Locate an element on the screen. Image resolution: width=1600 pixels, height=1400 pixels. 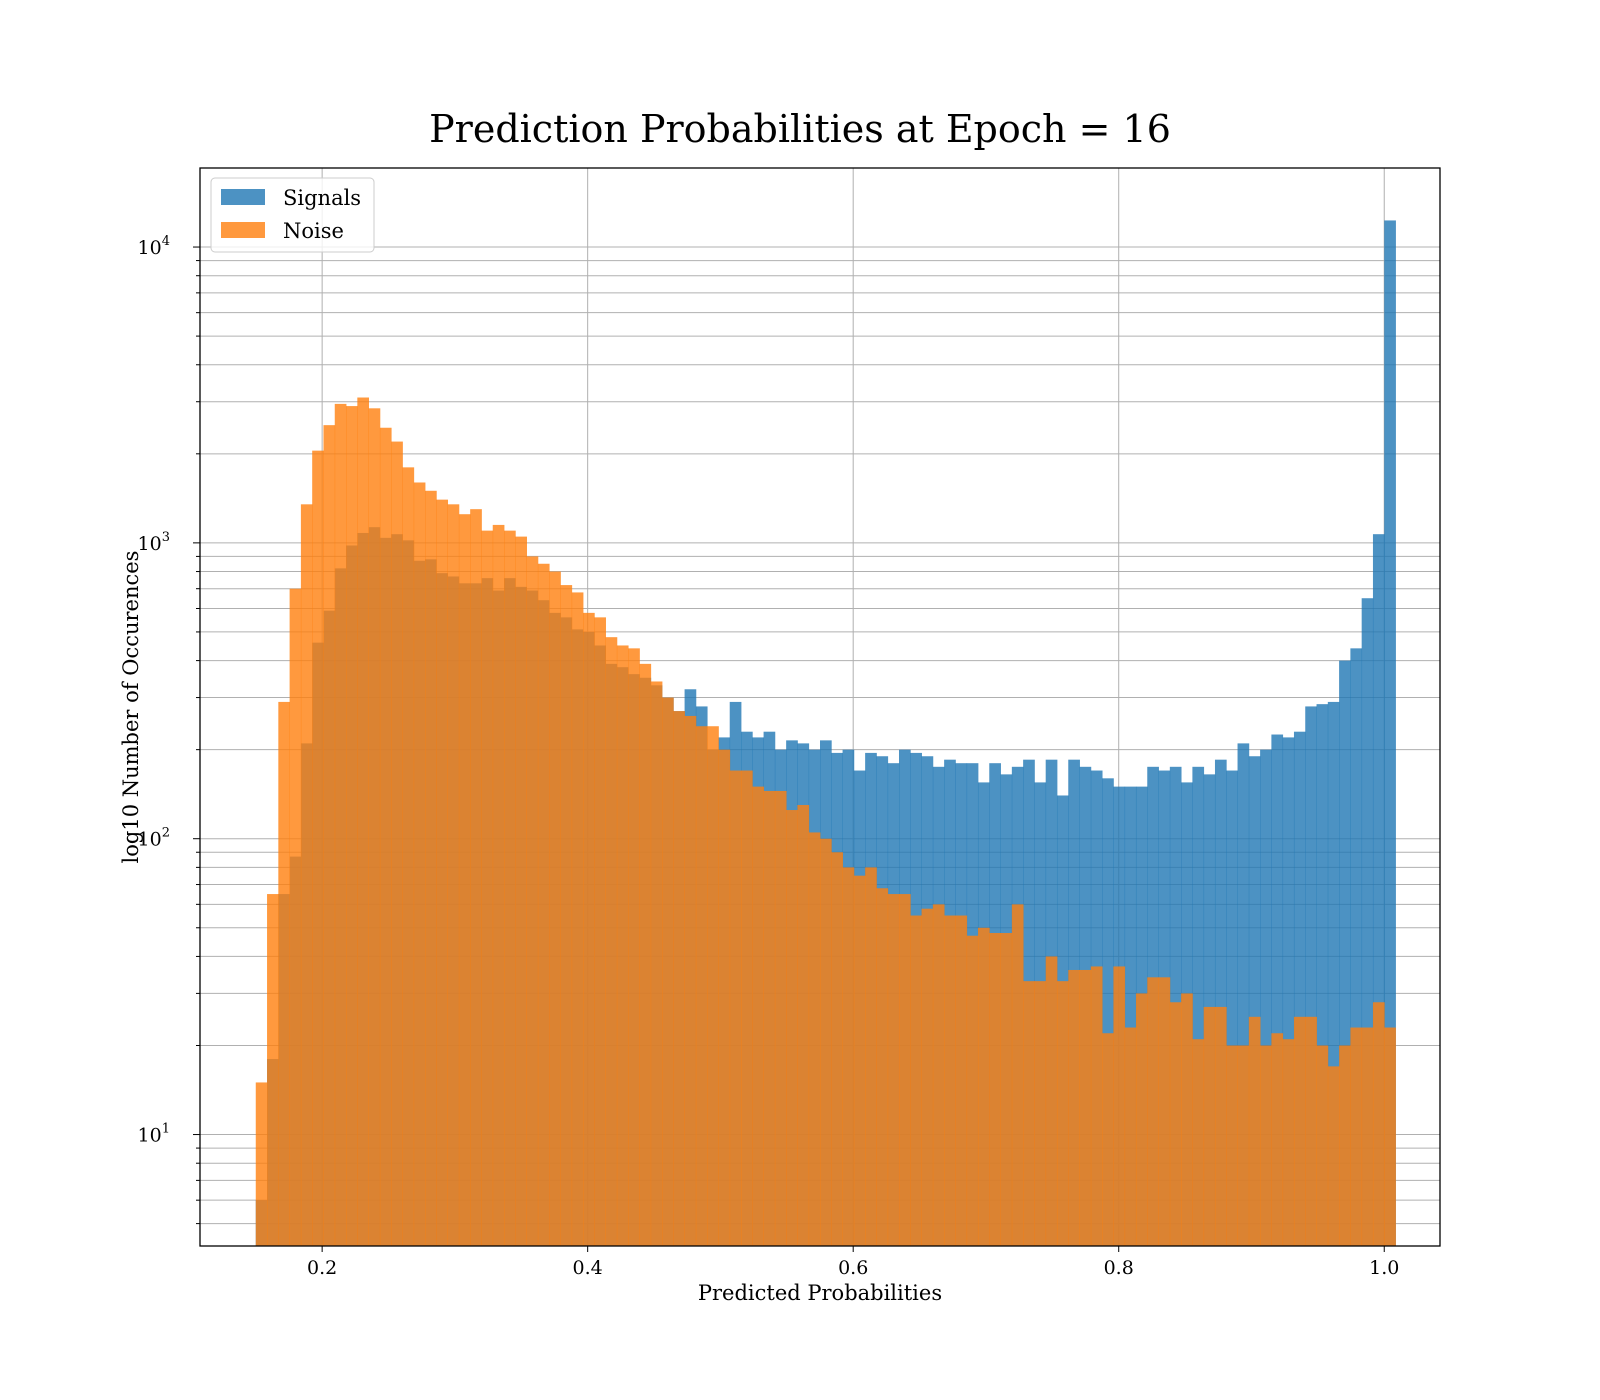
x-tick-label: 0.4 is located at coordinates (588, 1268).